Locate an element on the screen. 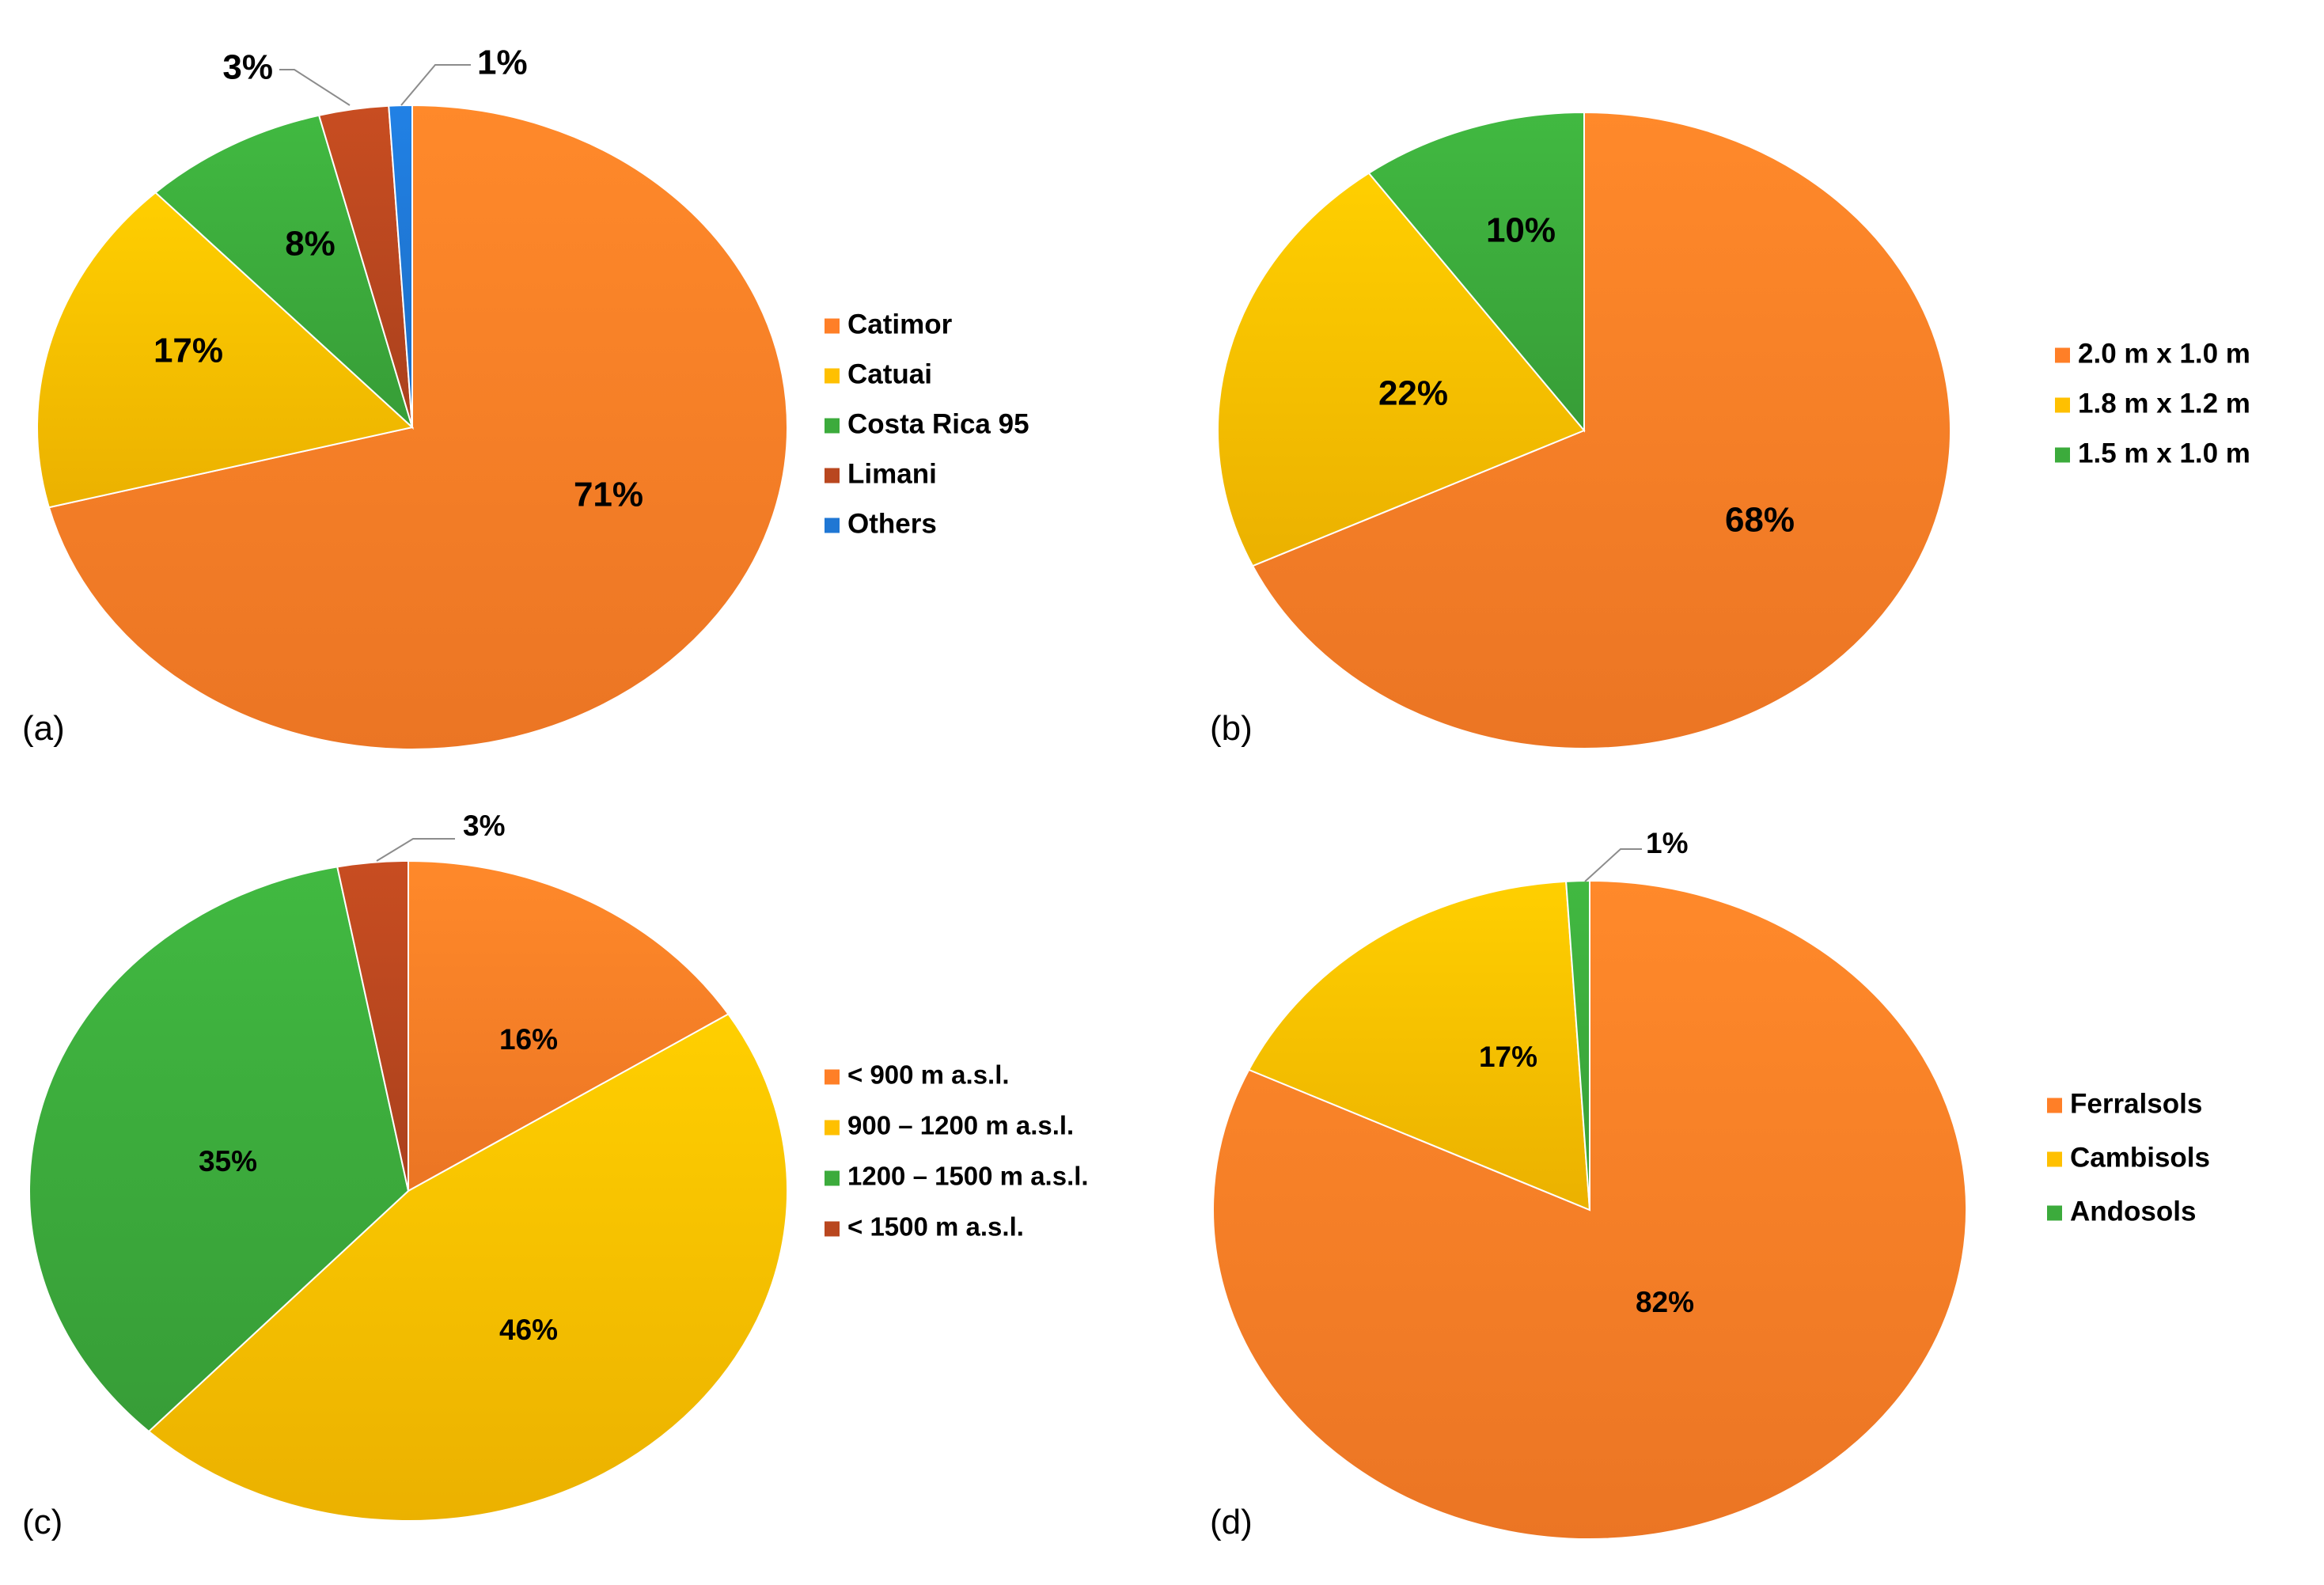 The image size is (2324, 1585). pie-slice-catuai is located at coordinates (225, 350).